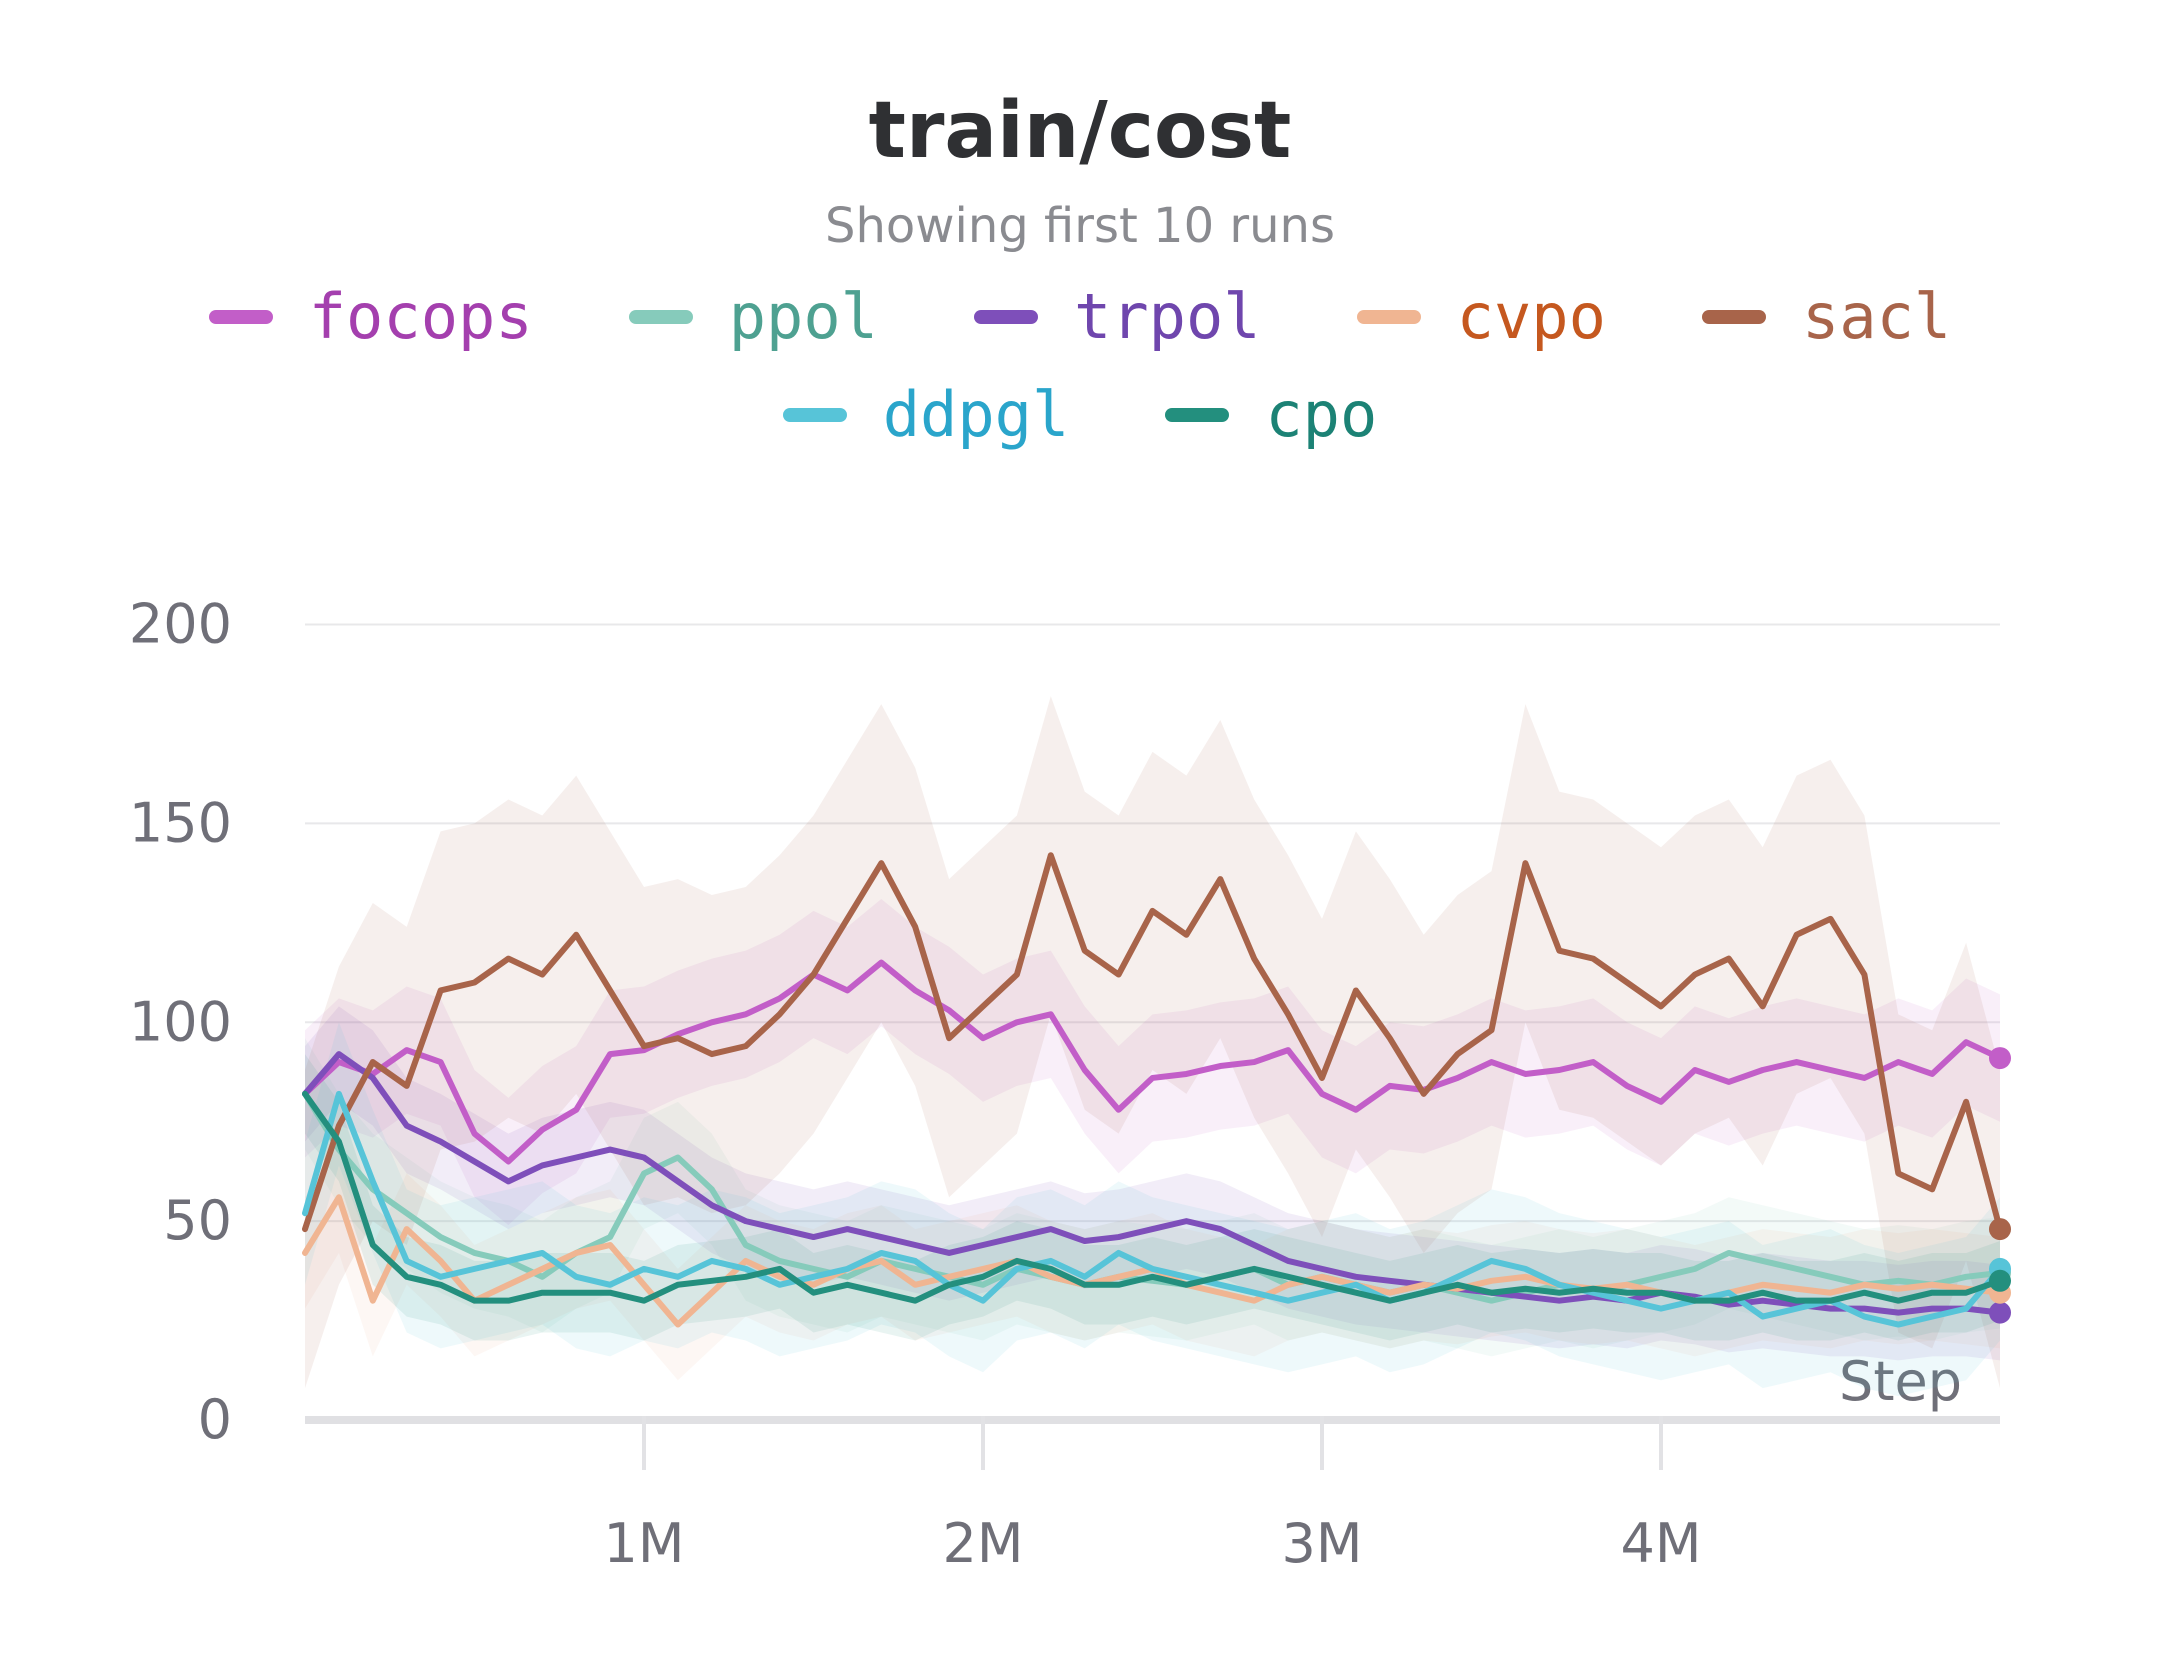 The width and height of the screenshot is (2160, 1660). What do you see at coordinates (803, 316) in the screenshot?
I see `legend-label-ppol: ppol` at bounding box center [803, 316].